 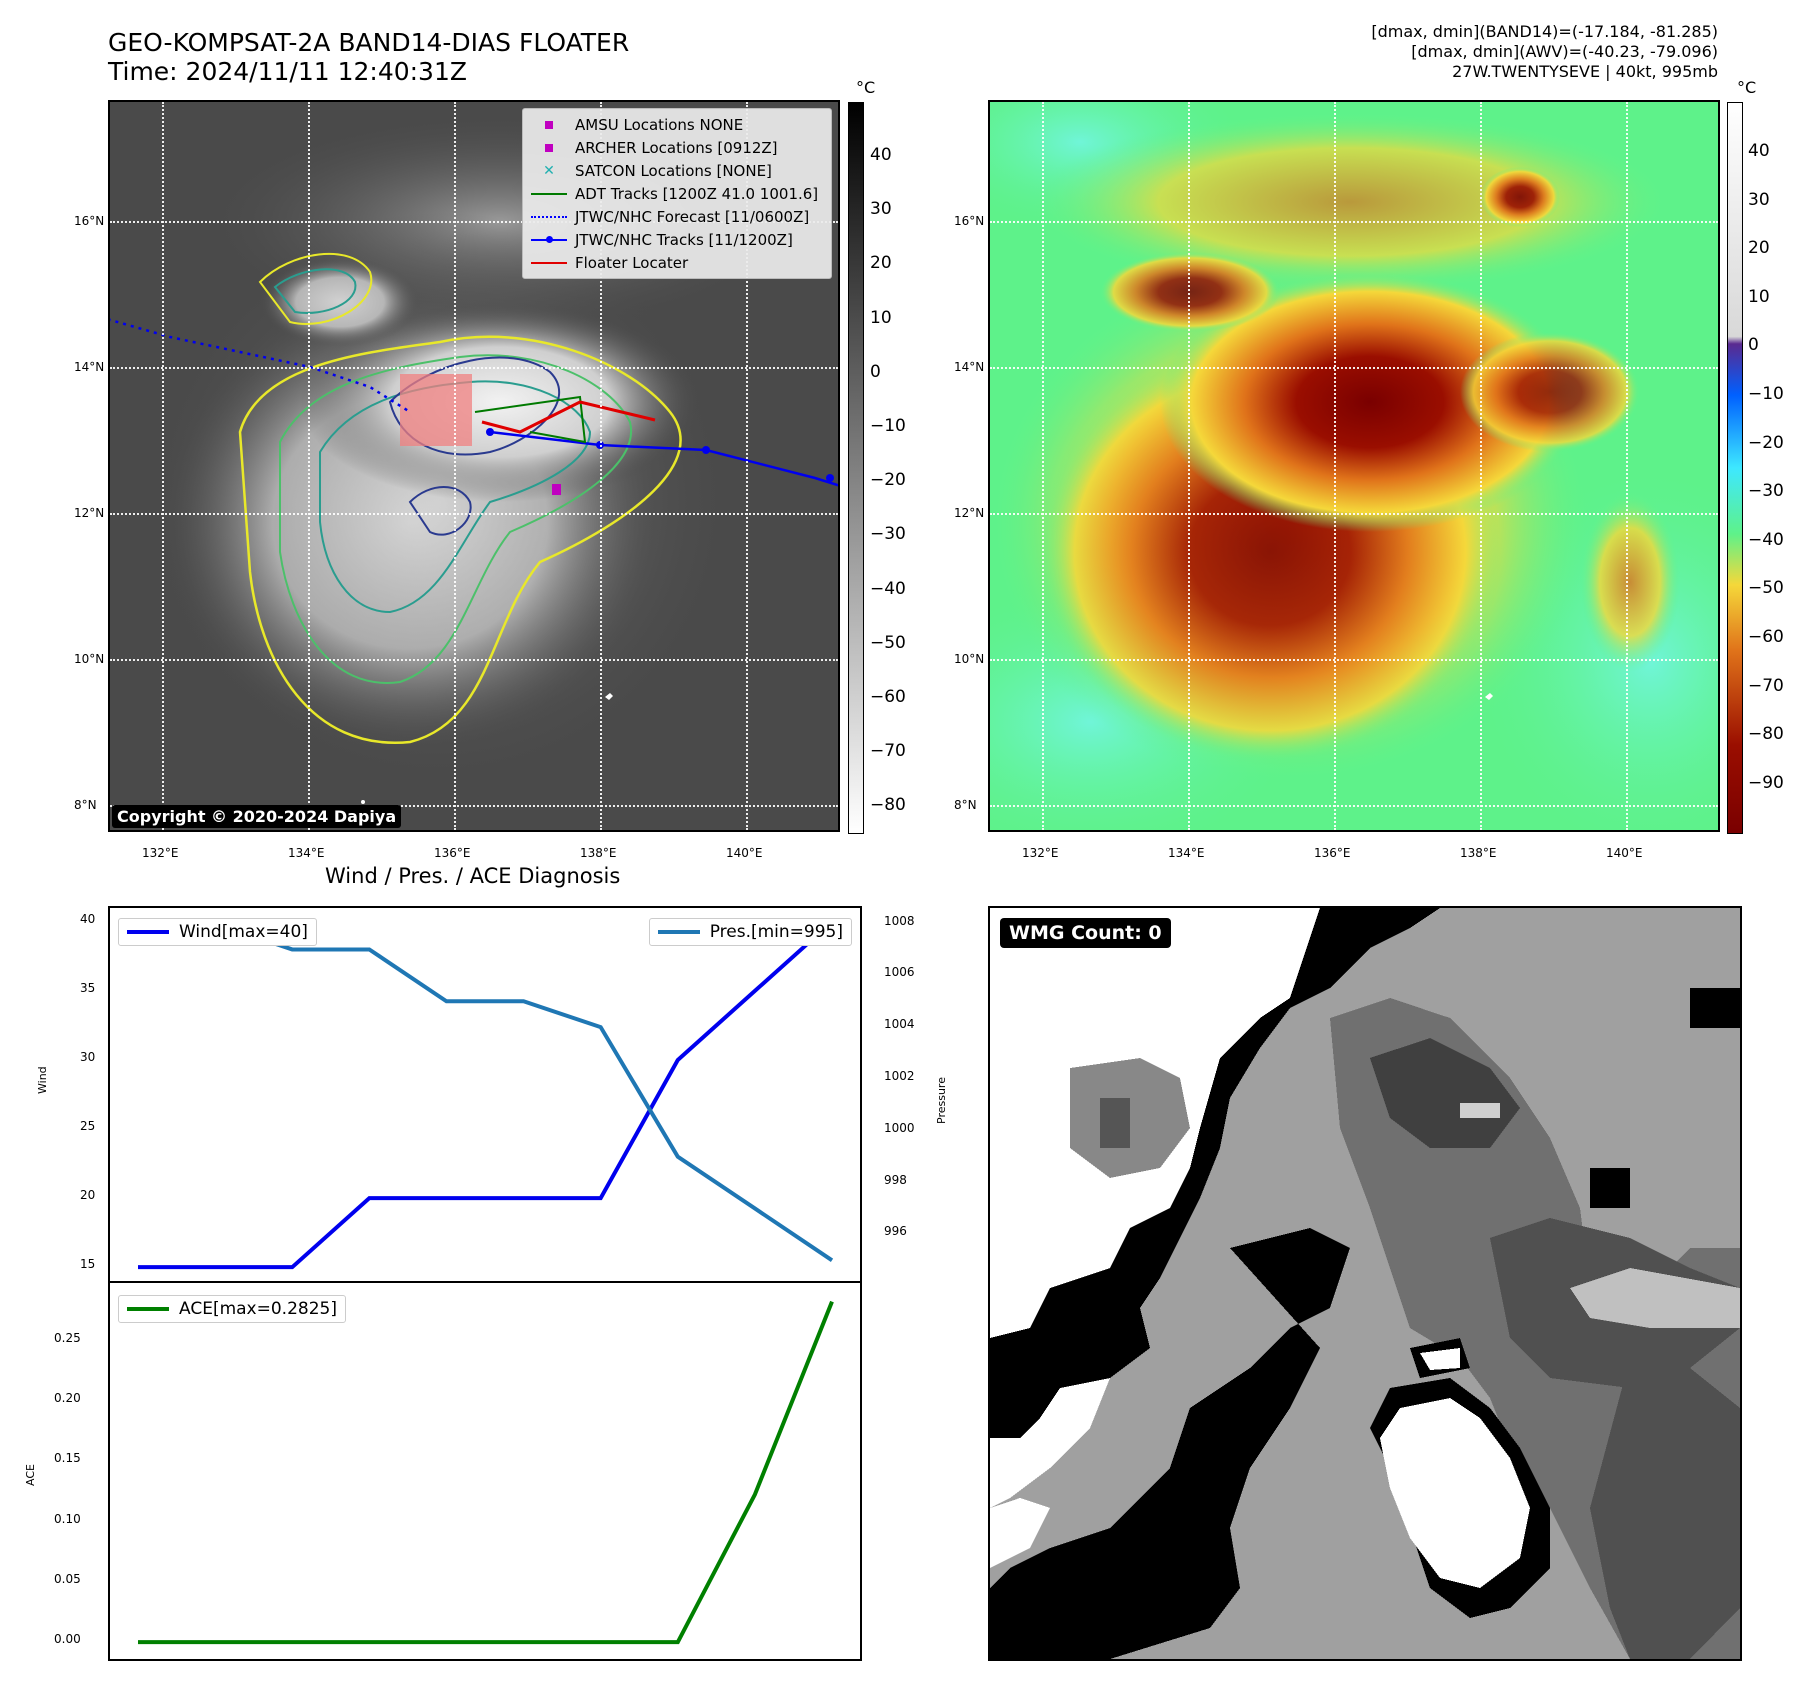 What do you see at coordinates (677, 262) in the screenshot?
I see `legend-floater: Floater Locater` at bounding box center [677, 262].